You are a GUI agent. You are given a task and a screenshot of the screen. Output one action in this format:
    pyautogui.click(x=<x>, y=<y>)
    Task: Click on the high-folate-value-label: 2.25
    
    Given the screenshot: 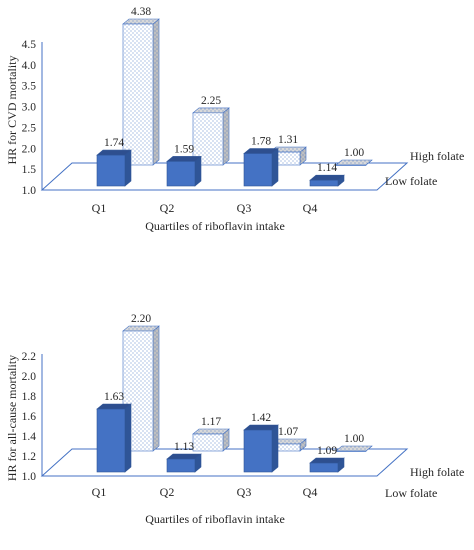 What is the action you would take?
    pyautogui.click(x=211, y=101)
    